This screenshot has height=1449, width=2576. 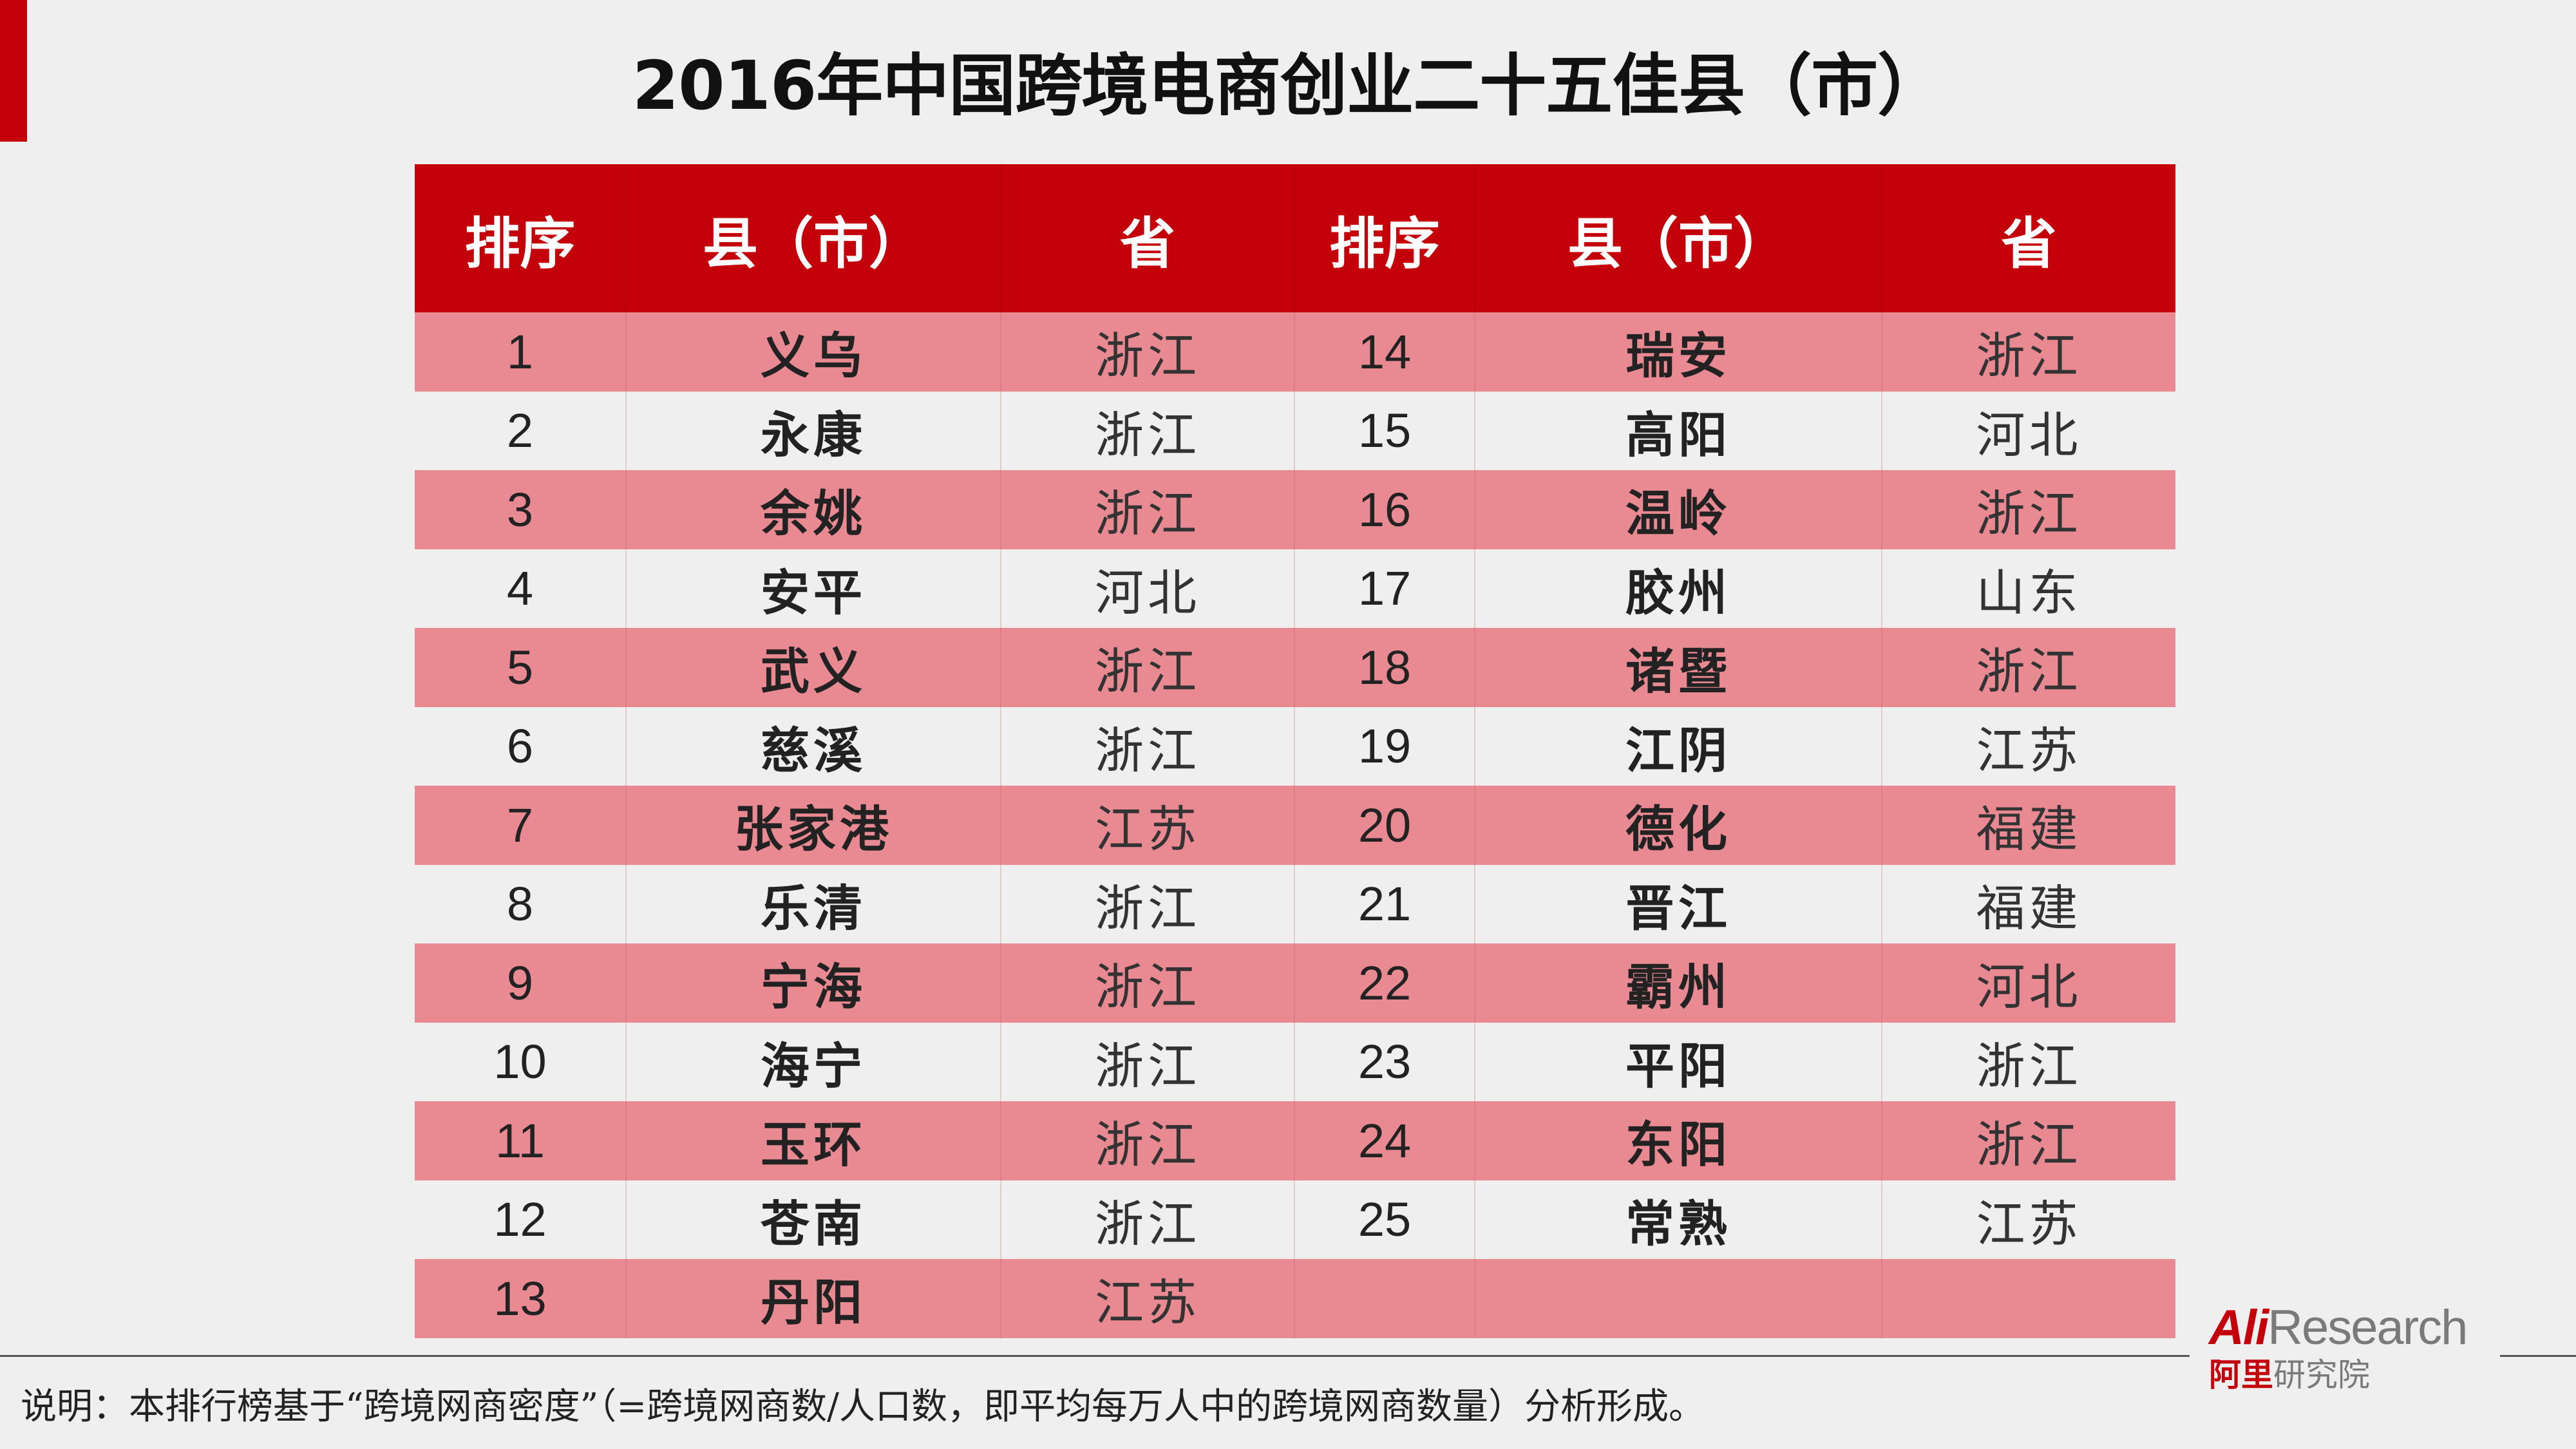 What do you see at coordinates (521, 1140) in the screenshot?
I see `rank-cell: 11` at bounding box center [521, 1140].